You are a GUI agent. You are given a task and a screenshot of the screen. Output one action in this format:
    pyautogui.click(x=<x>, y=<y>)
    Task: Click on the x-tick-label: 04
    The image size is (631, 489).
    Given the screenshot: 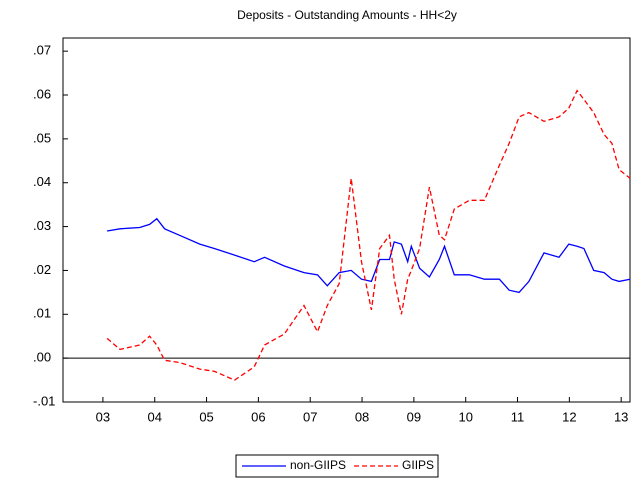 What is the action you would take?
    pyautogui.click(x=155, y=416)
    